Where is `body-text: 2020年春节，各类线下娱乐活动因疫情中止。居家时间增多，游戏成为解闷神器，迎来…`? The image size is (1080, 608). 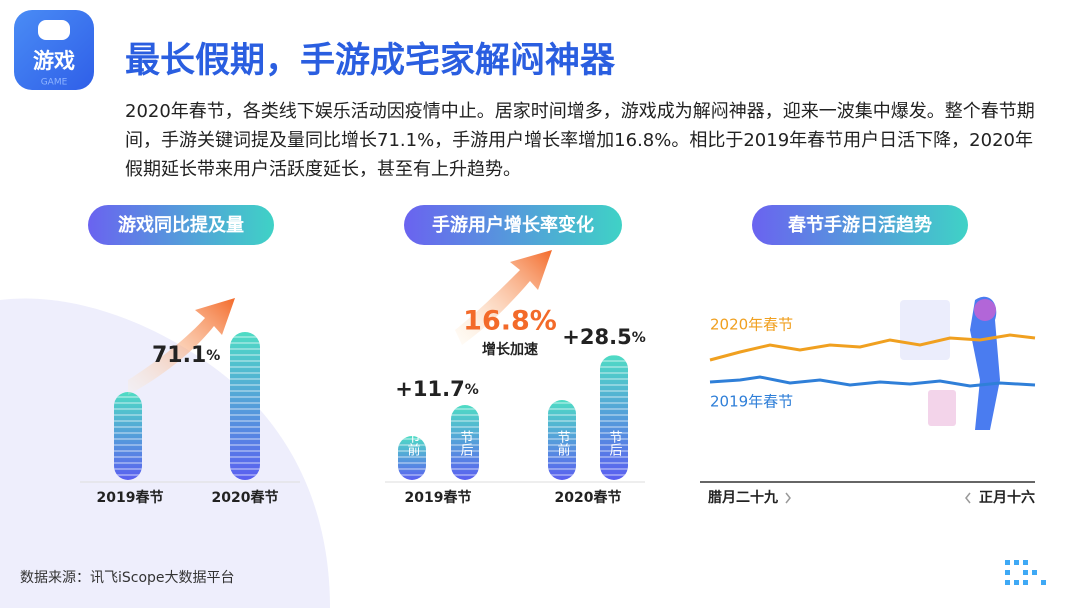
body-text: 2020年春节，各类线下娱乐活动因疫情中止。居家时间增多，游戏成为解闷神器，迎来… is located at coordinates (580, 140).